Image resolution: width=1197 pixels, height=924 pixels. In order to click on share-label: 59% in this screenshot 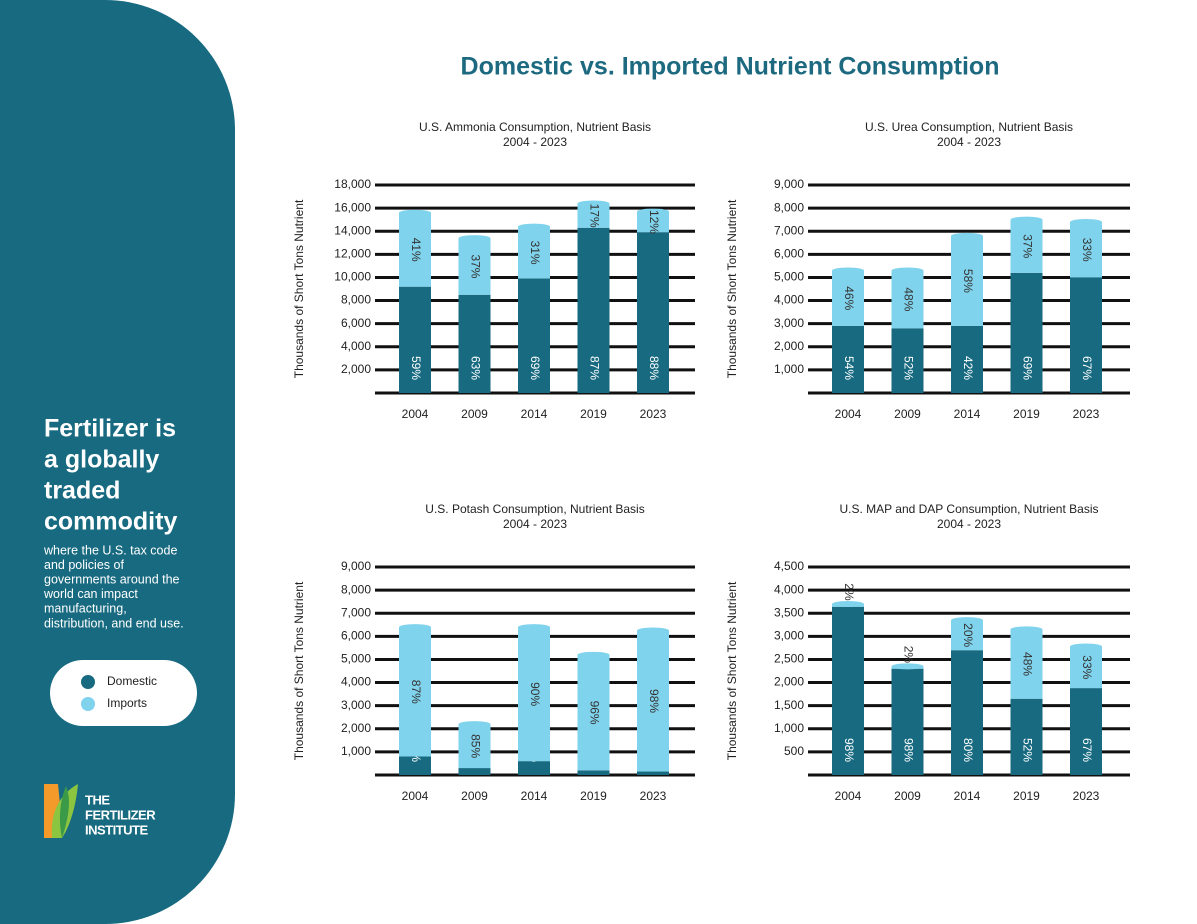, I will do `click(416, 368)`.